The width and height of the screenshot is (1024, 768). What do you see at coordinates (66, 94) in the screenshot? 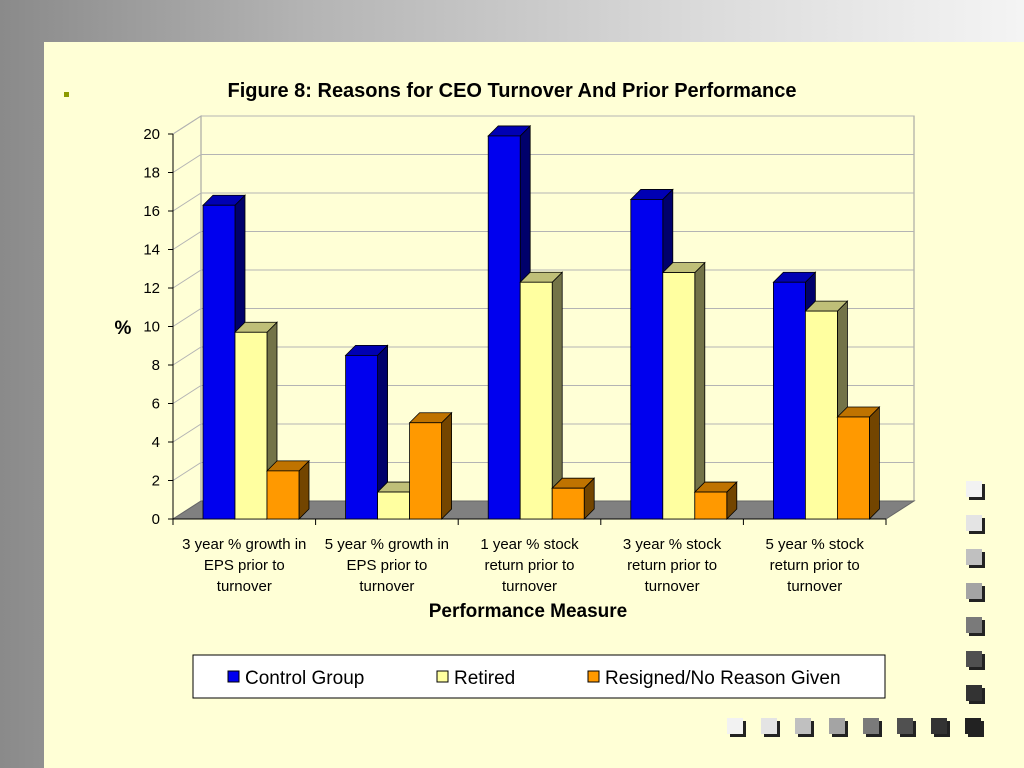
I see `bullet-marker` at bounding box center [66, 94].